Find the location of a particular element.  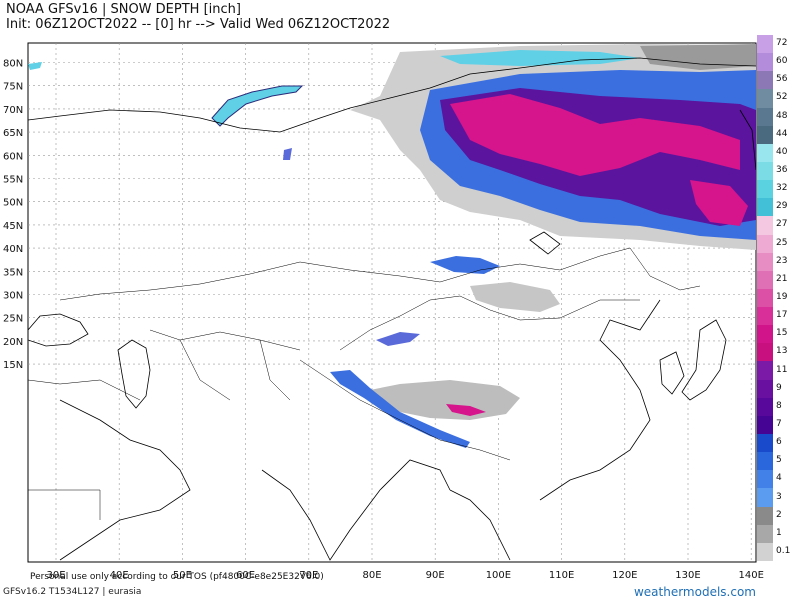

snow-novaya-zemlya is located at coordinates (257, 106).